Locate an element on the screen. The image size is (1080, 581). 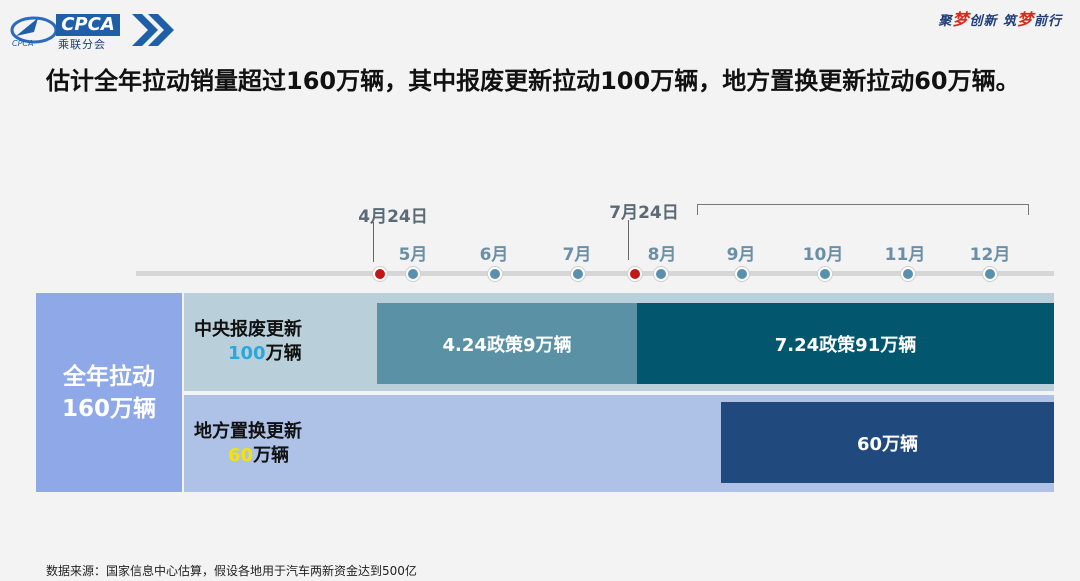
timeline-dot-jul24 is located at coordinates (635, 274).